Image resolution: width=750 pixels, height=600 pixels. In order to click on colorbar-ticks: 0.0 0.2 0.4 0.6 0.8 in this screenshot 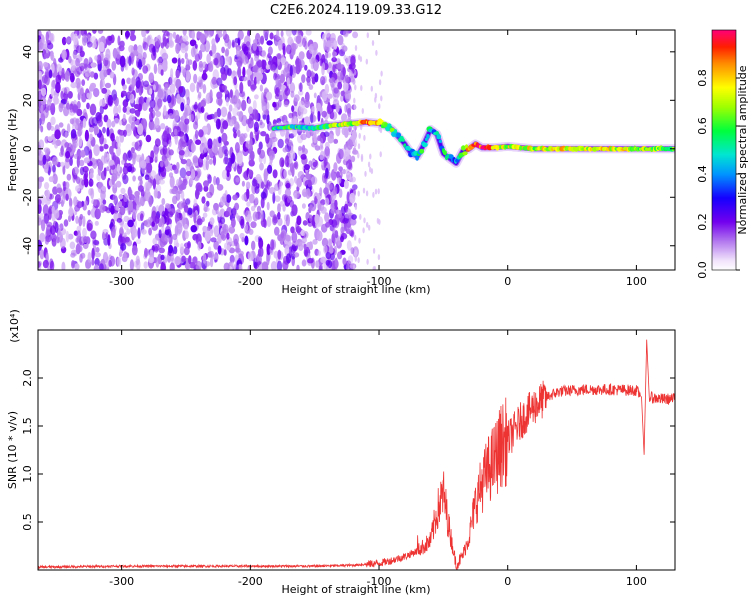, I will do `click(718, 174)`.